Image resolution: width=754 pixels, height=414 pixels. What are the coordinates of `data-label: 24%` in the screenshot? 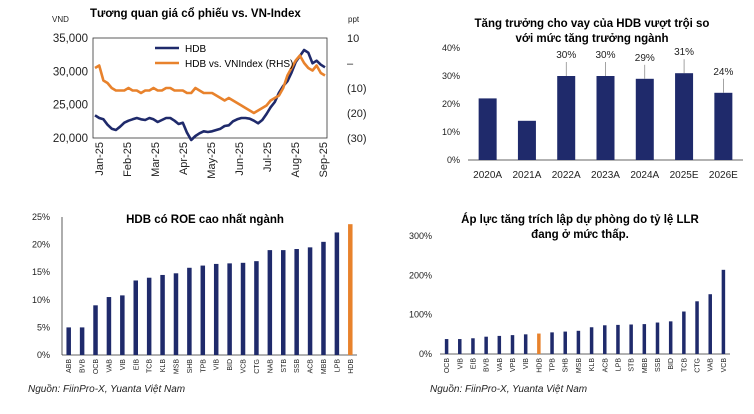 It's located at (723, 72).